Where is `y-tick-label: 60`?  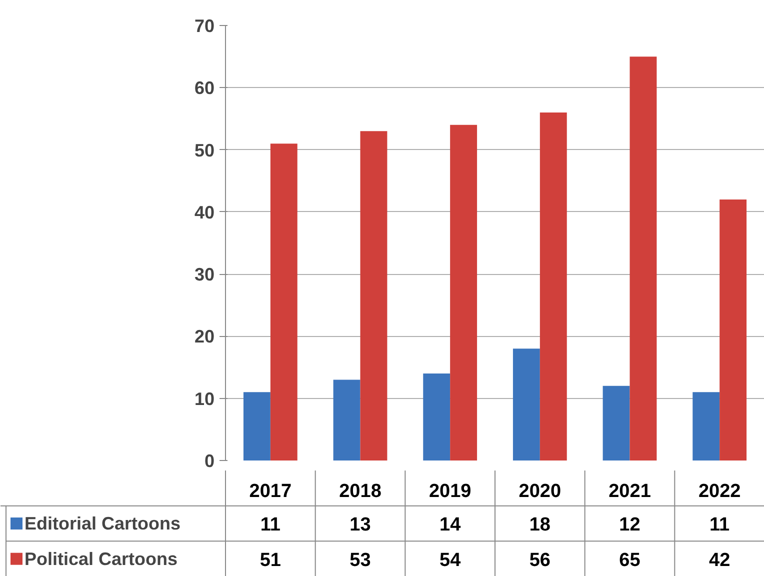
y-tick-label: 60 is located at coordinates (204, 88).